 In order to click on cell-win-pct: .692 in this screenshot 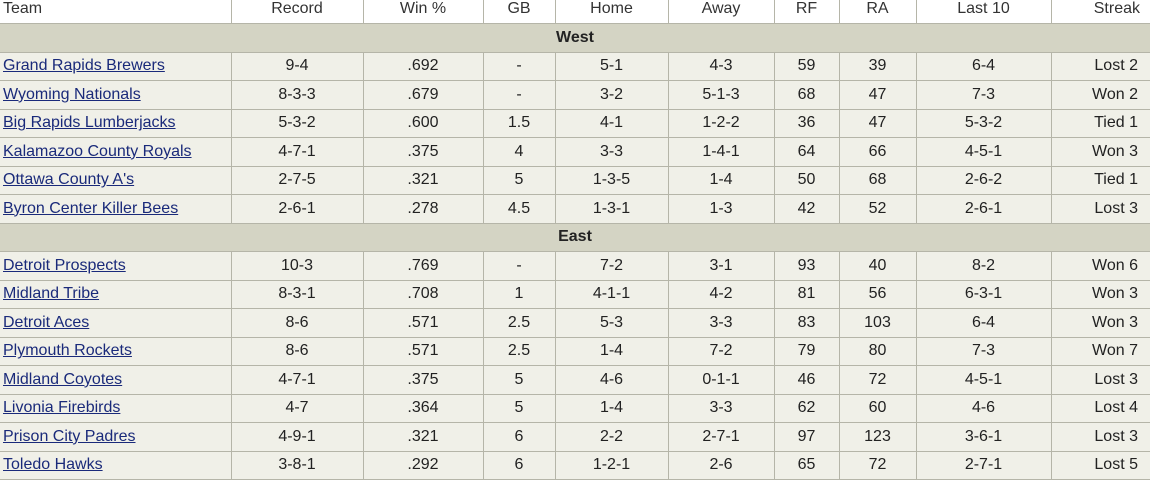, I will do `click(423, 66)`.